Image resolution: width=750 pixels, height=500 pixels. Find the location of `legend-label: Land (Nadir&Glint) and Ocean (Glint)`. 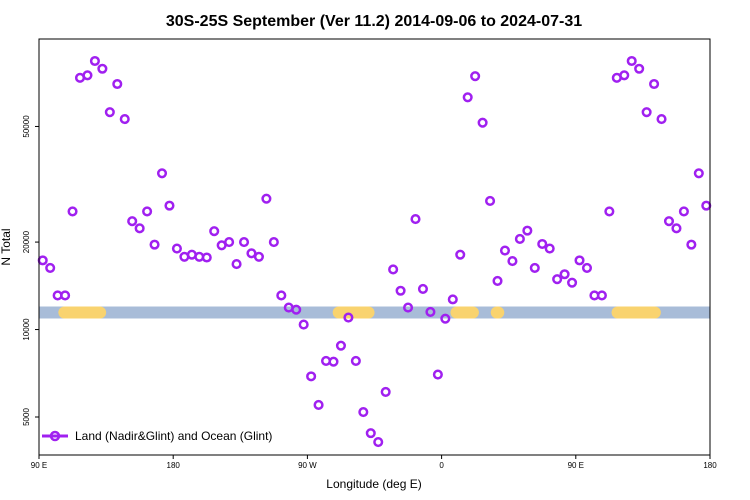

legend-label: Land (Nadir&Glint) and Ocean (Glint) is located at coordinates (173, 436).